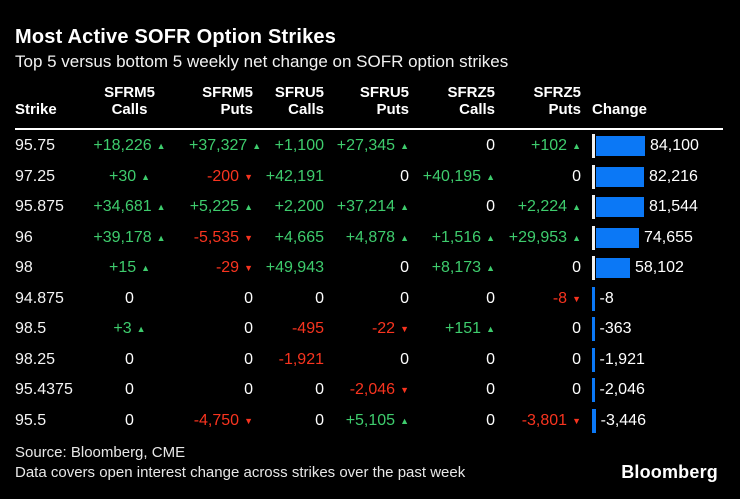  Describe the element at coordinates (35, 359) in the screenshot. I see `strike-value: 98.25` at that location.